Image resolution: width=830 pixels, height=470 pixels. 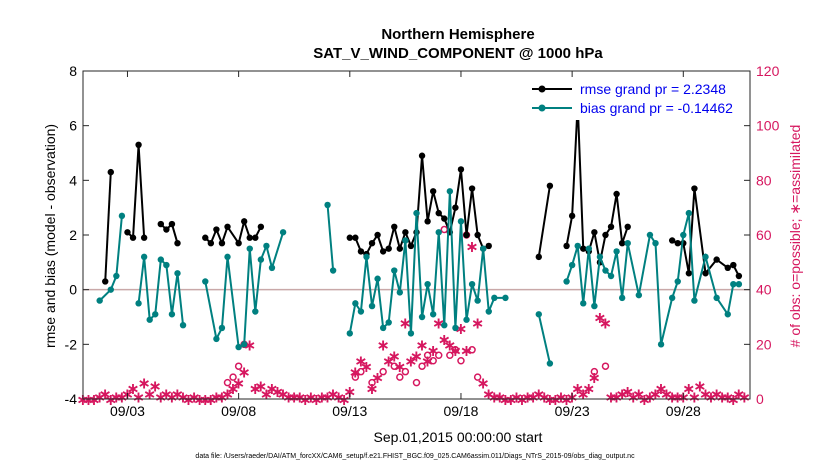 I want to click on legend-bias-label: bias grand pr = -0.14462, so click(x=656, y=108).